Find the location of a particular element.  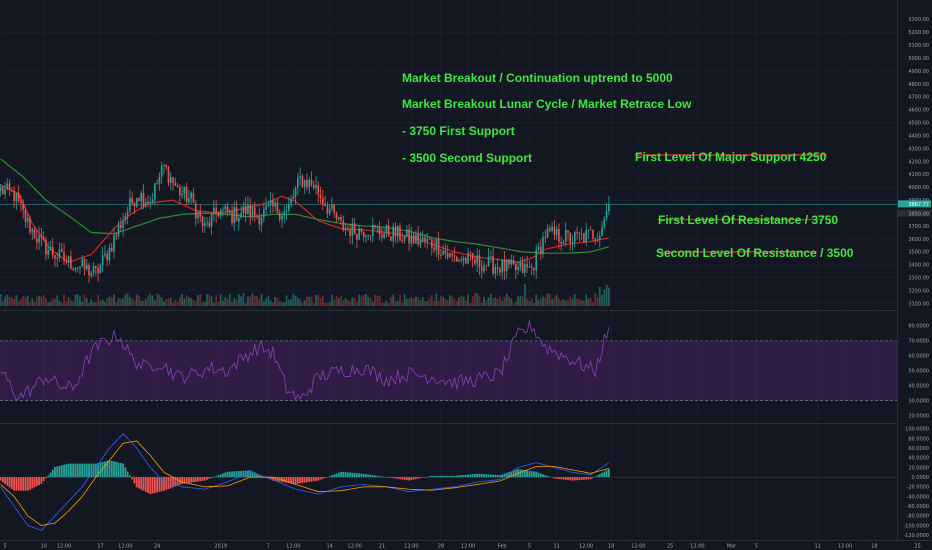

osc1-tick-label: 50.0000 is located at coordinates (918, 372).